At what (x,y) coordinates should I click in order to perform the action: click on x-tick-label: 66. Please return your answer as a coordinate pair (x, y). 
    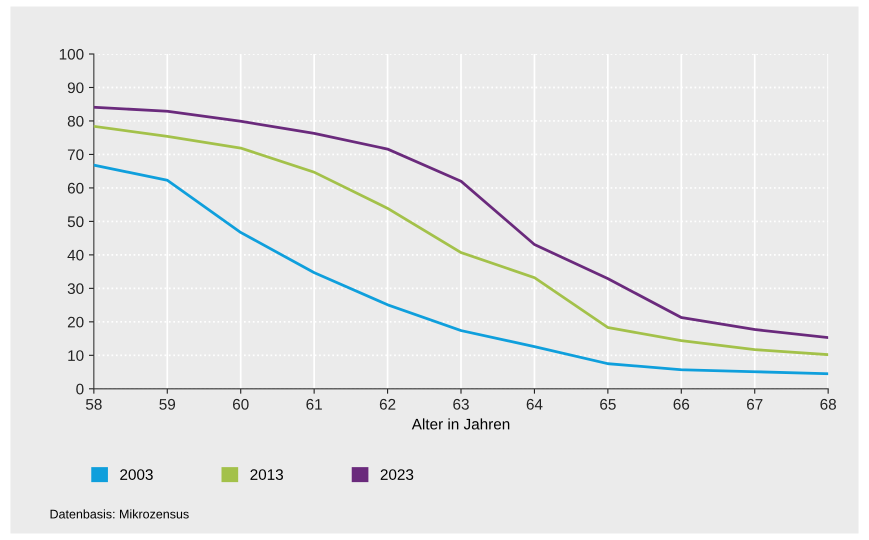
    Looking at the image, I should click on (682, 404).